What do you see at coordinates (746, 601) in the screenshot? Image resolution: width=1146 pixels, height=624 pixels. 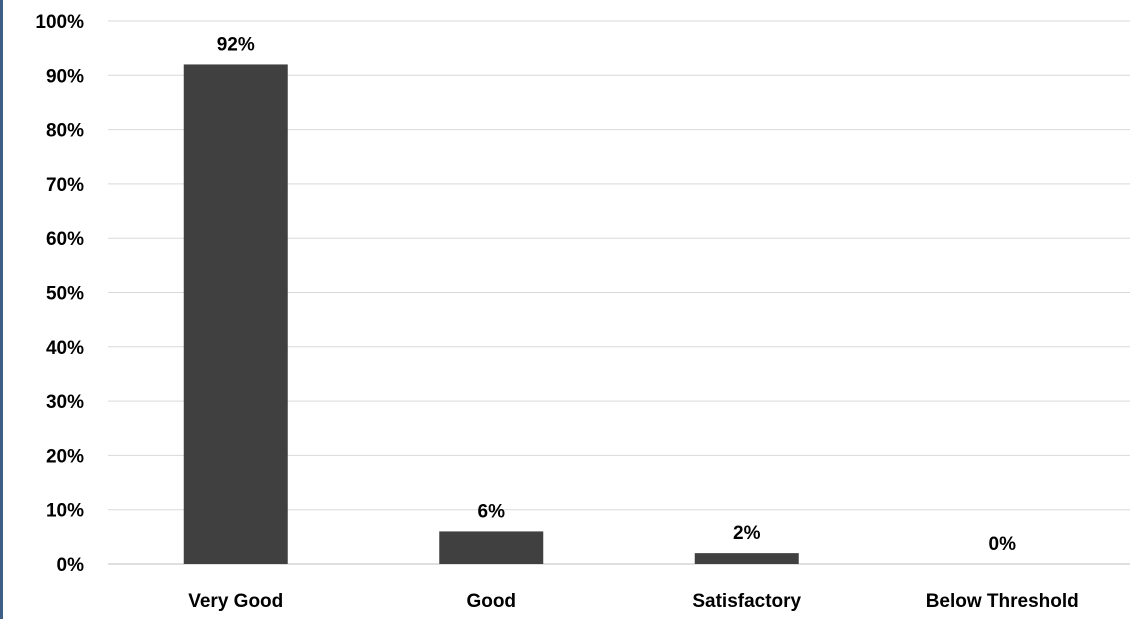 I see `category-label: Satisfactory` at bounding box center [746, 601].